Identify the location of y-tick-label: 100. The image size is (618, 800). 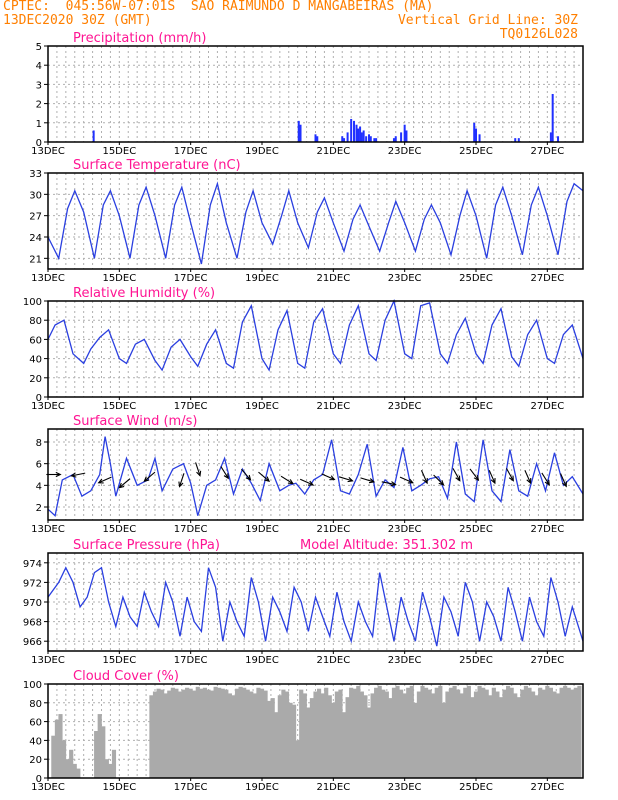
(32, 685).